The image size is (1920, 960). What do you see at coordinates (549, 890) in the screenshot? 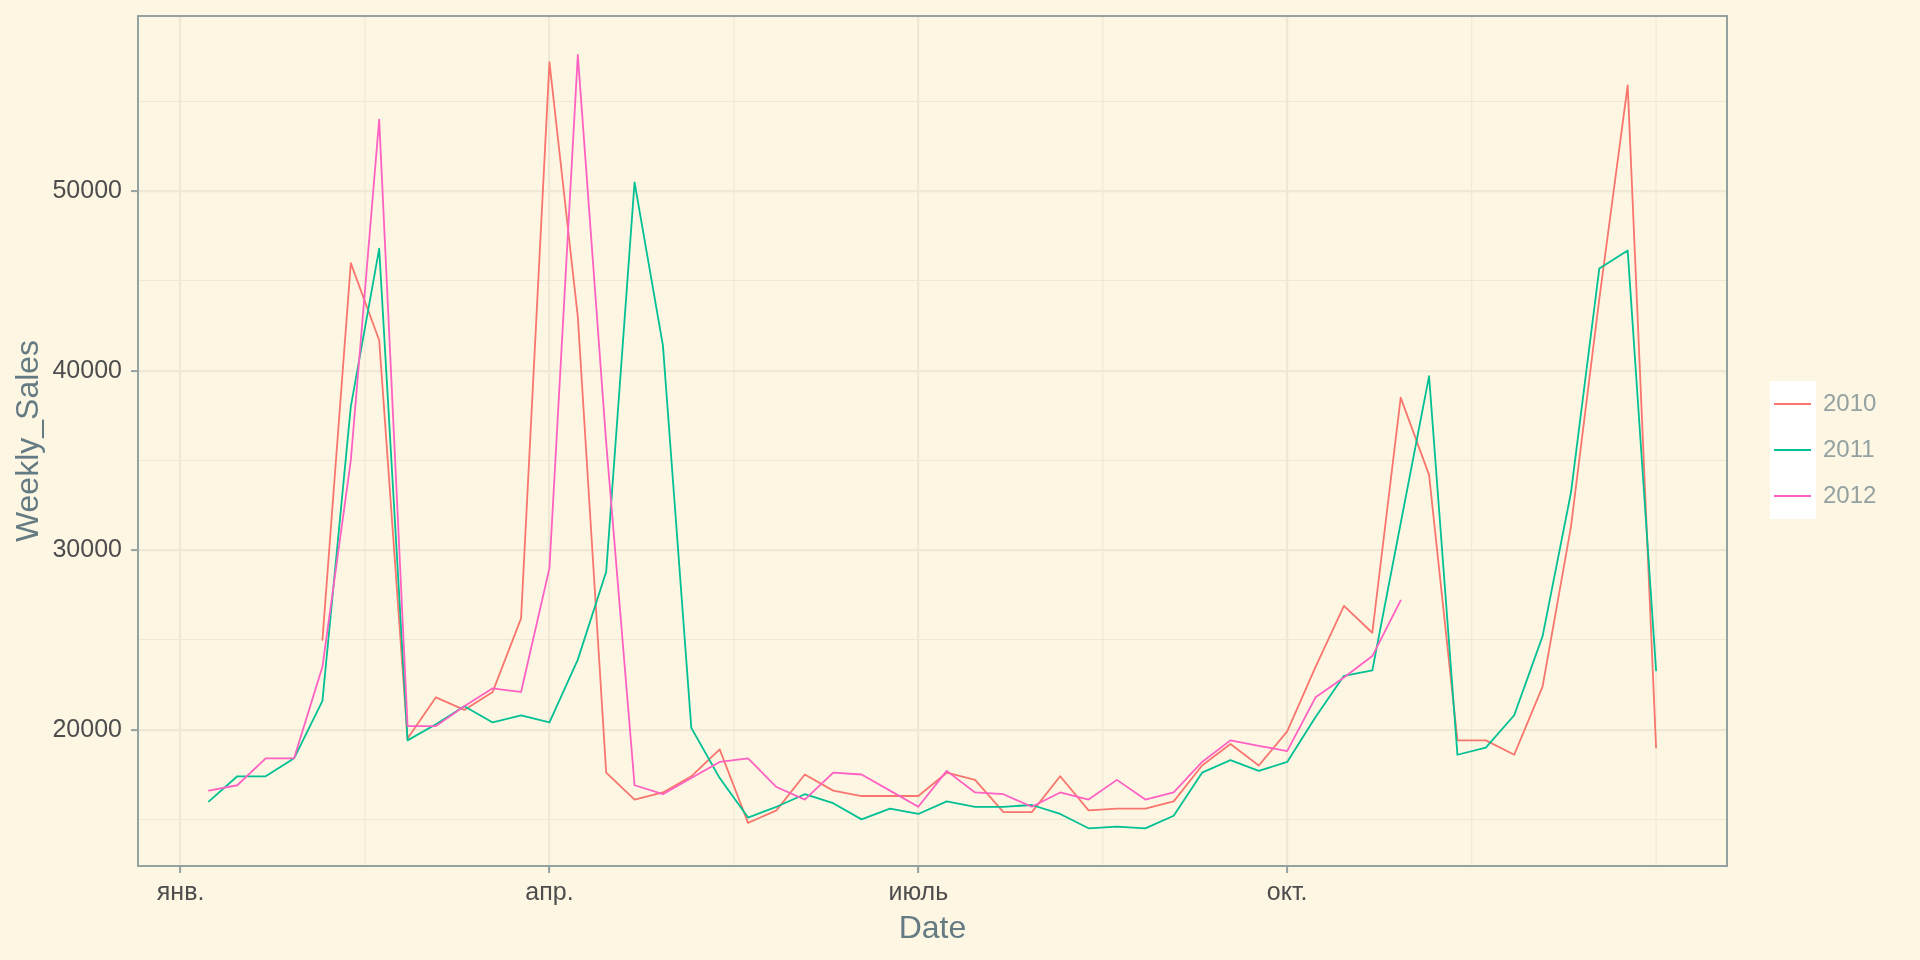
I see `x-tick-label: апр.` at bounding box center [549, 890].